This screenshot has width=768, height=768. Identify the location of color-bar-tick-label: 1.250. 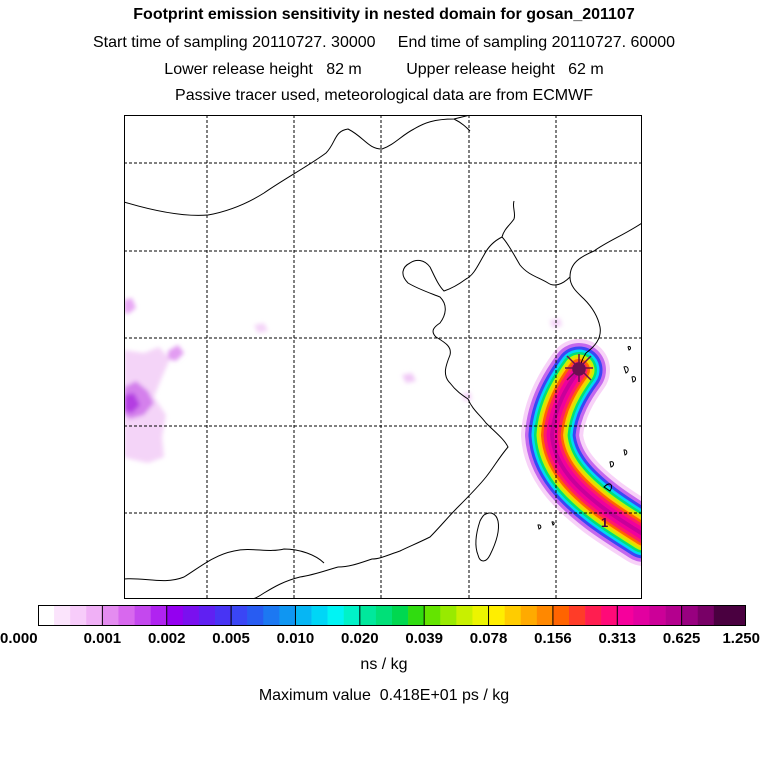
(741, 638).